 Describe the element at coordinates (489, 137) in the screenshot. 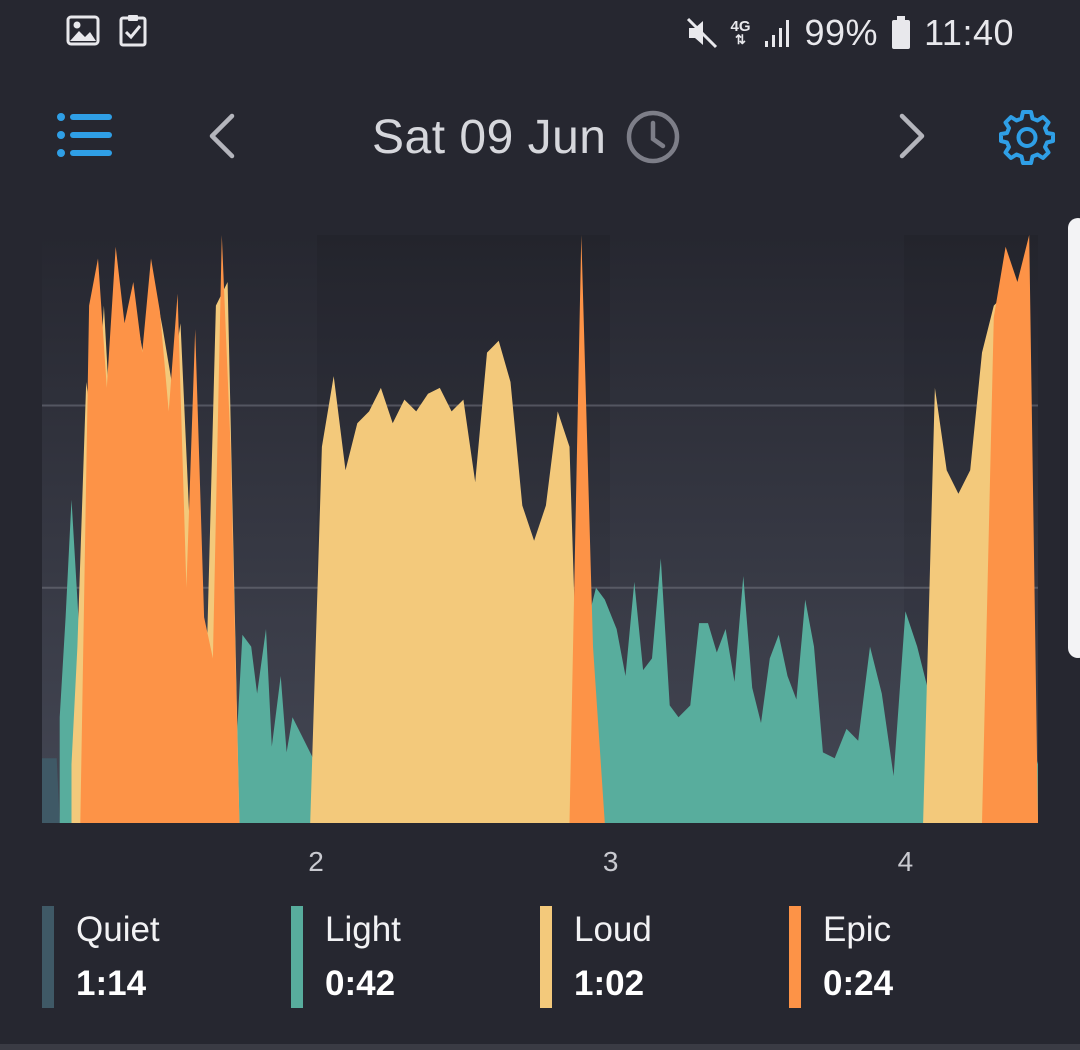

I see `date-title: Sat 09 Jun` at that location.